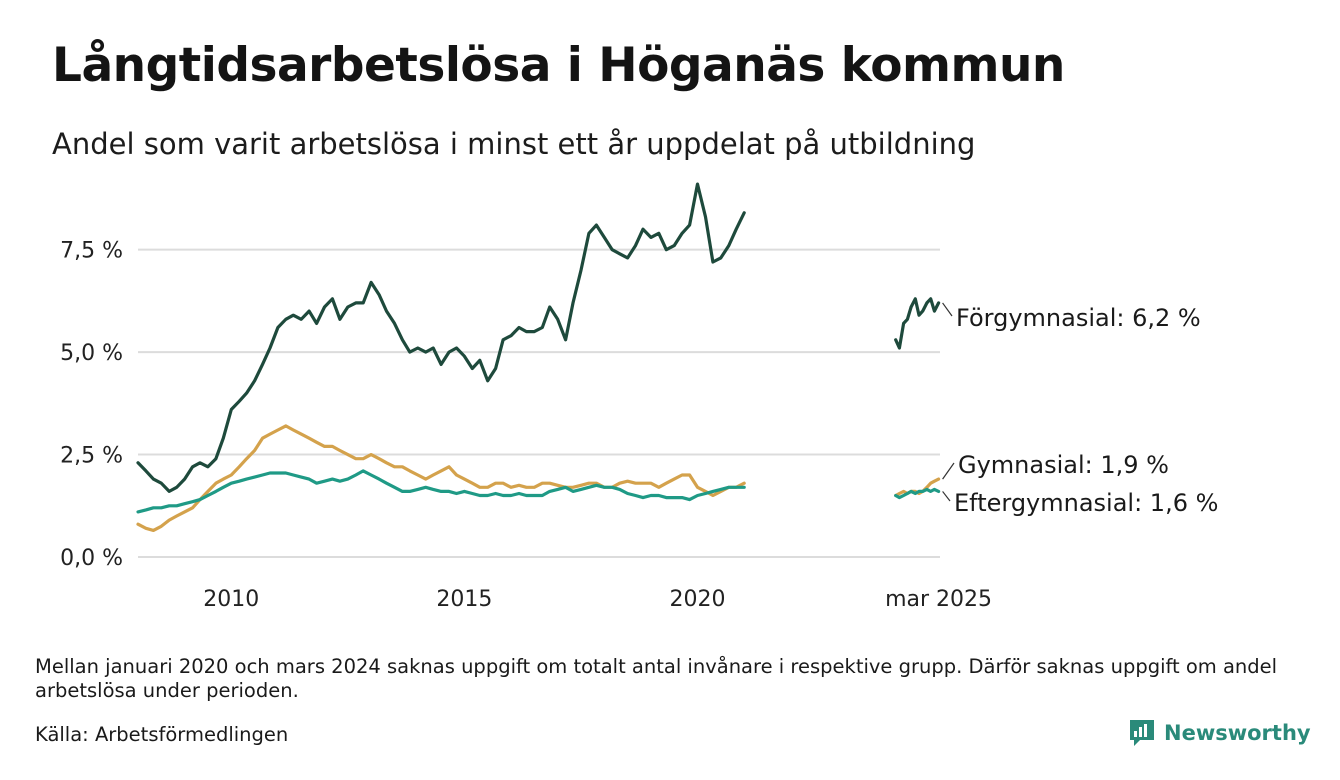 Image resolution: width=1340 pixels, height=780 pixels. Describe the element at coordinates (558, 65) in the screenshot. I see `chart-title: Långtidsarbetslösa i Höganäs kommun` at that location.